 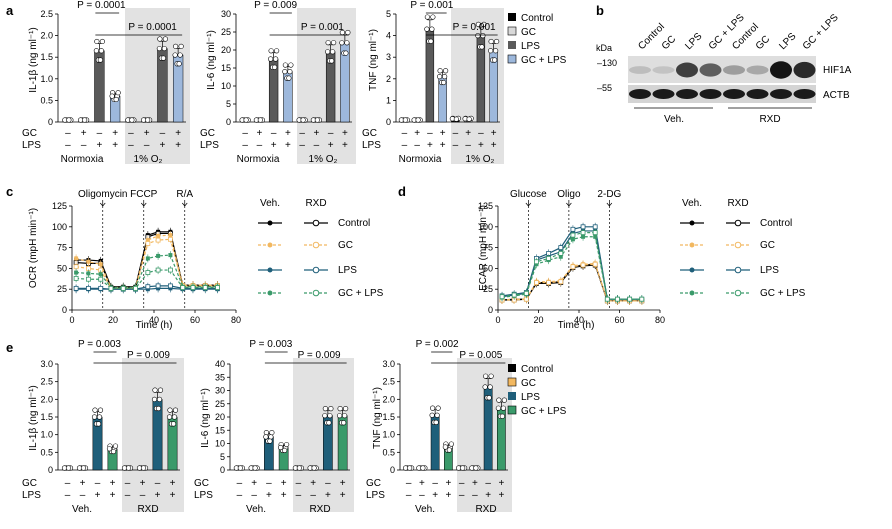 What do you see at coordinates (388, 79) in the screenshot?
I see `y-tick-label: 2` at bounding box center [388, 79].